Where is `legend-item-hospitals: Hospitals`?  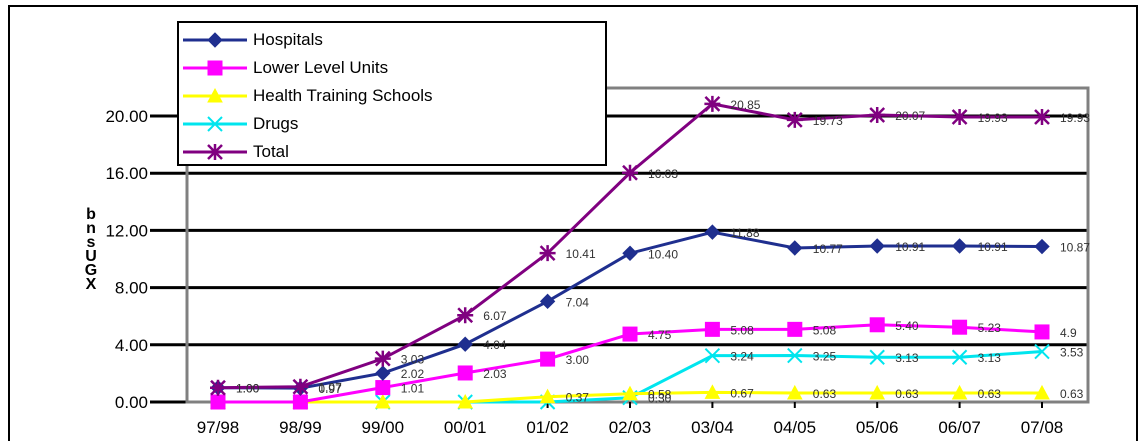 legend-item-hospitals: Hospitals is located at coordinates (253, 40).